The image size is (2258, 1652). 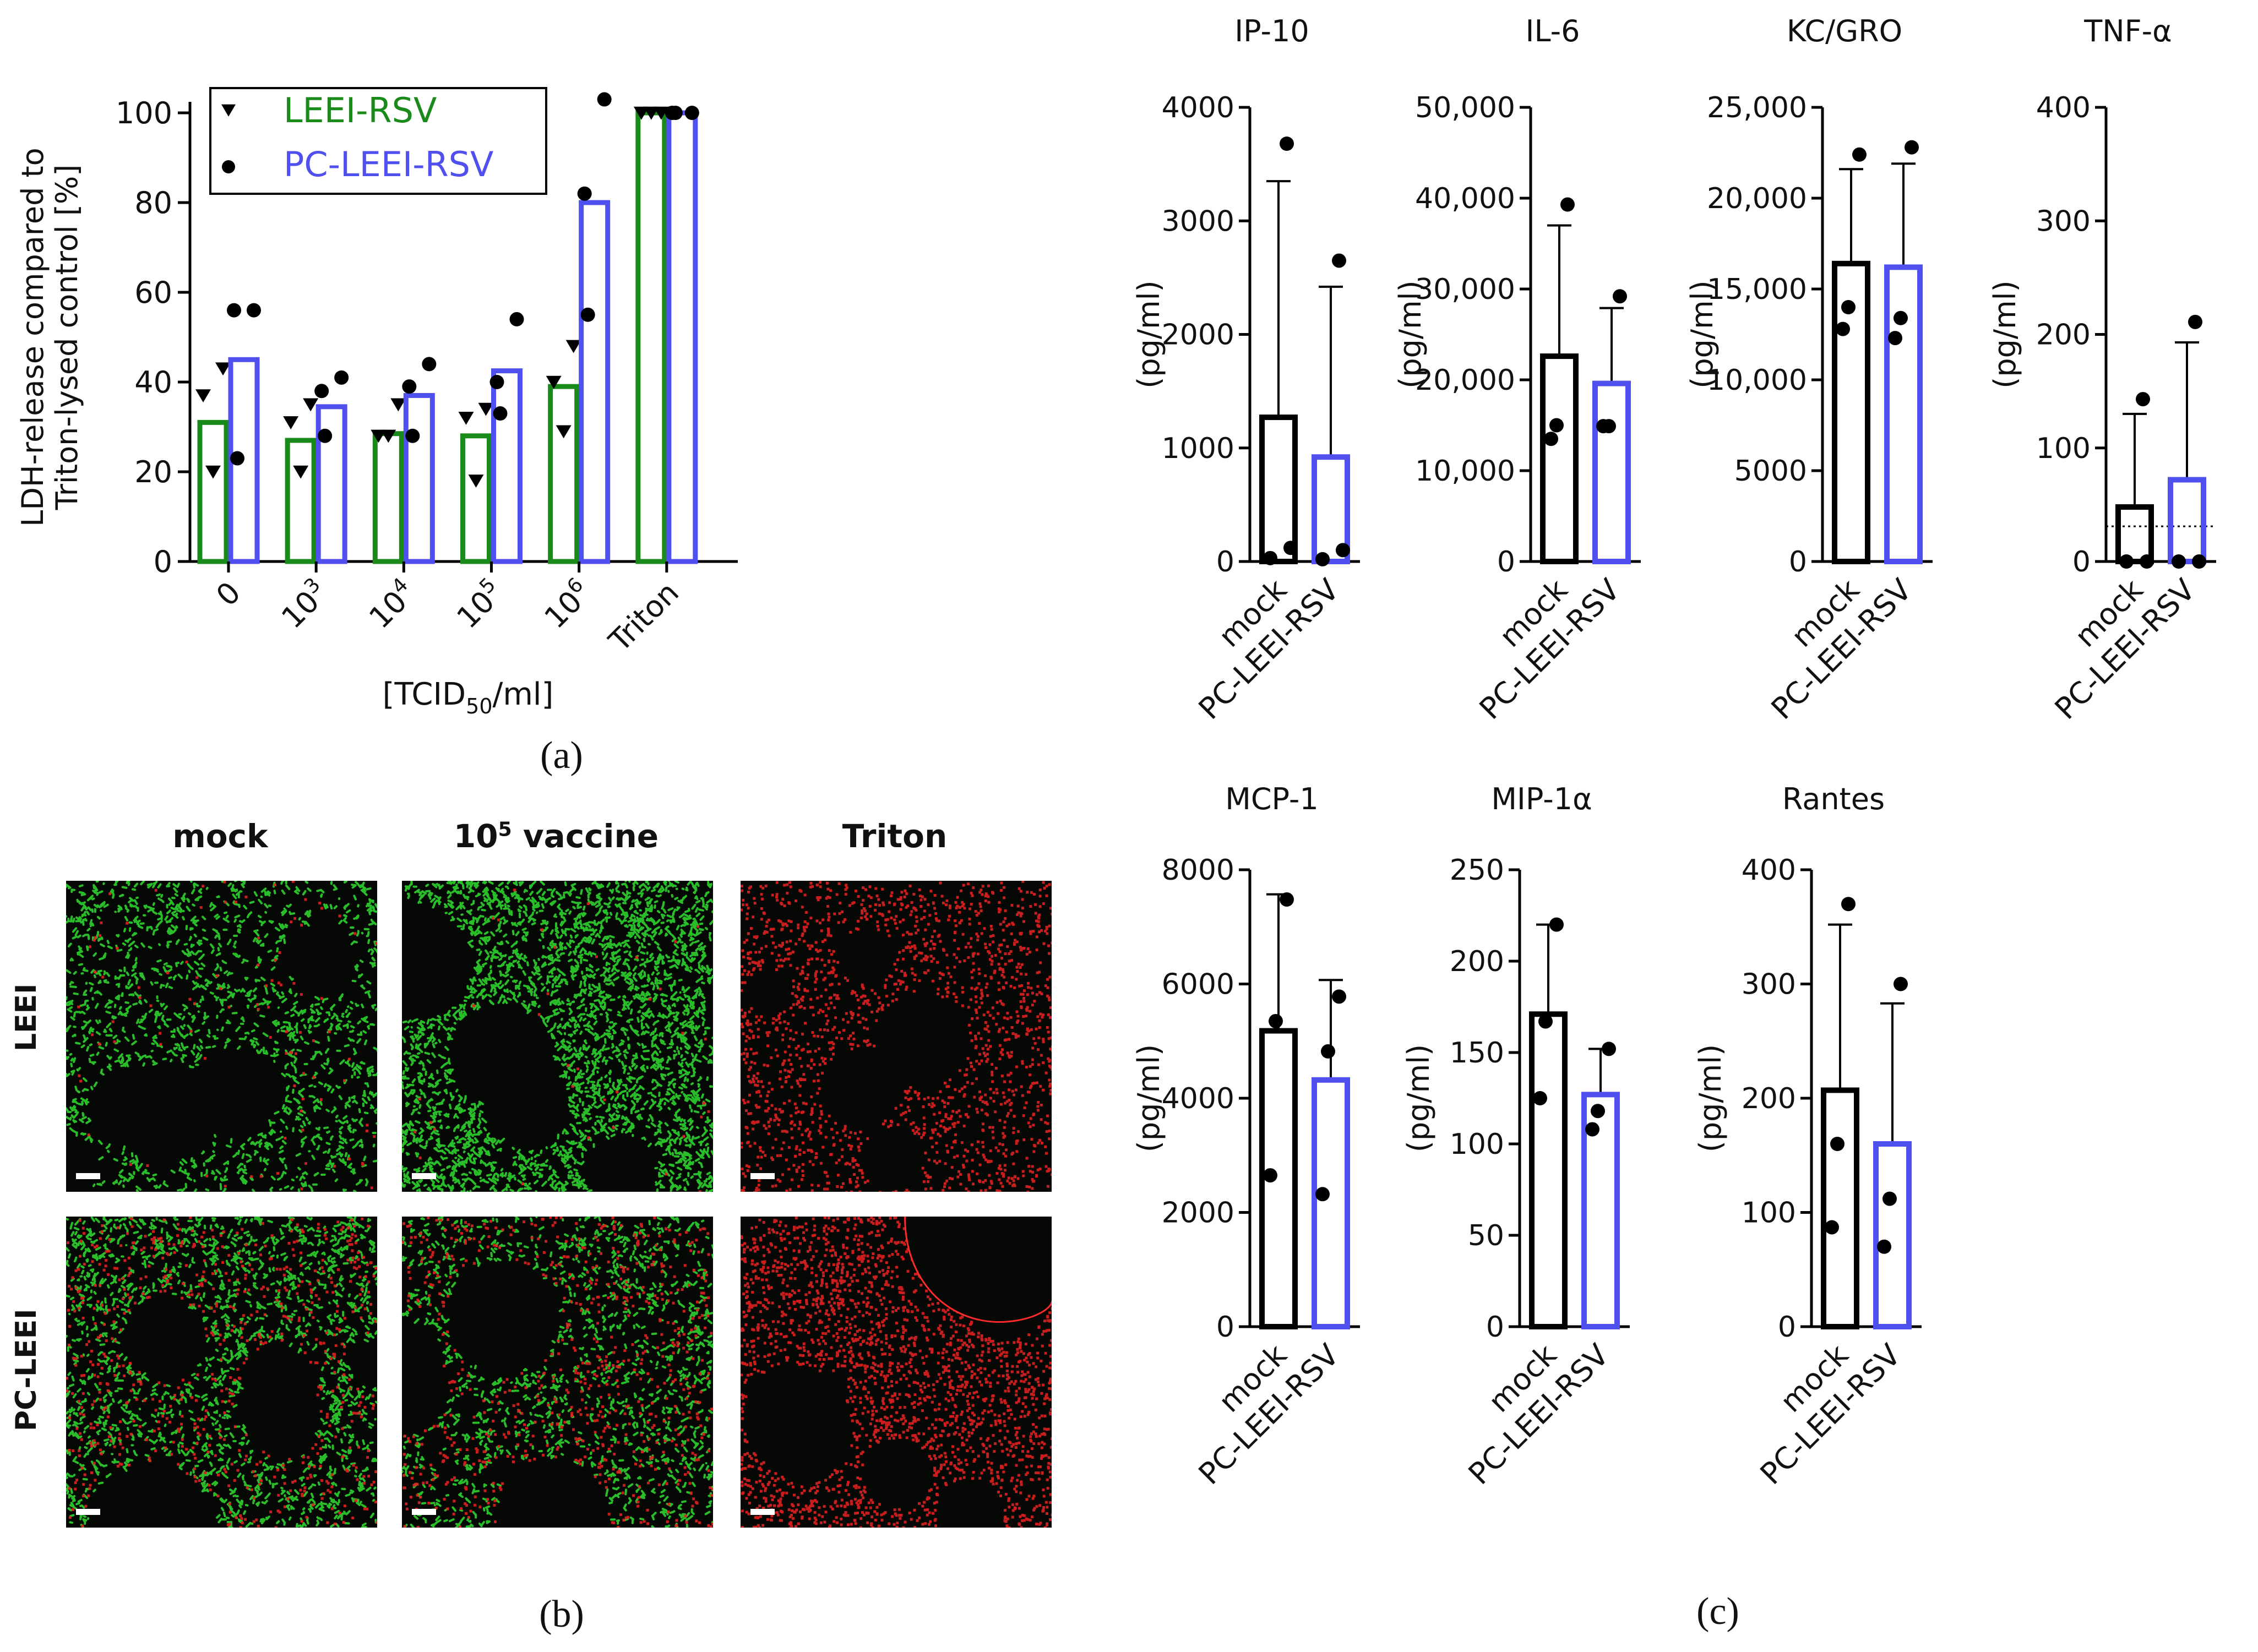 I want to click on y-tick-label: 20, so click(x=153, y=472).